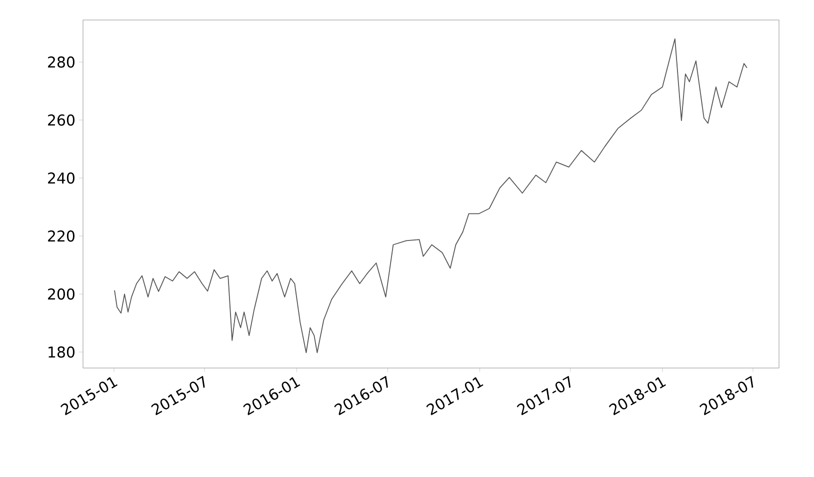 The image size is (814, 477). What do you see at coordinates (61, 178) in the screenshot?
I see `y-tick-label: 240` at bounding box center [61, 178].